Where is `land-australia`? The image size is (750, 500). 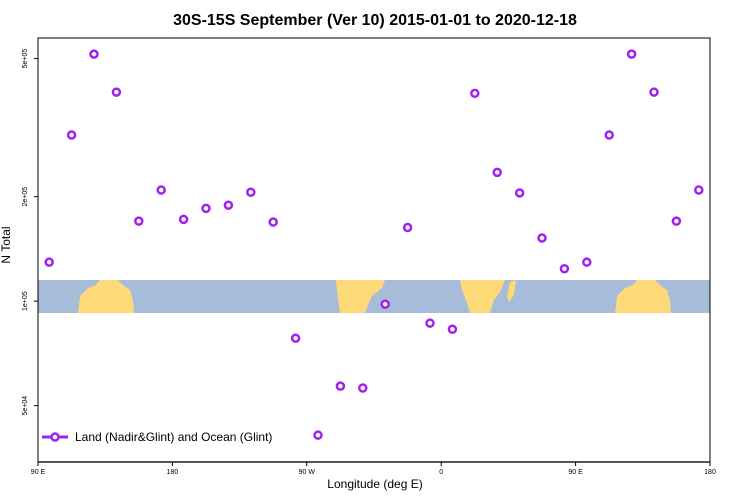 land-australia is located at coordinates (106, 296).